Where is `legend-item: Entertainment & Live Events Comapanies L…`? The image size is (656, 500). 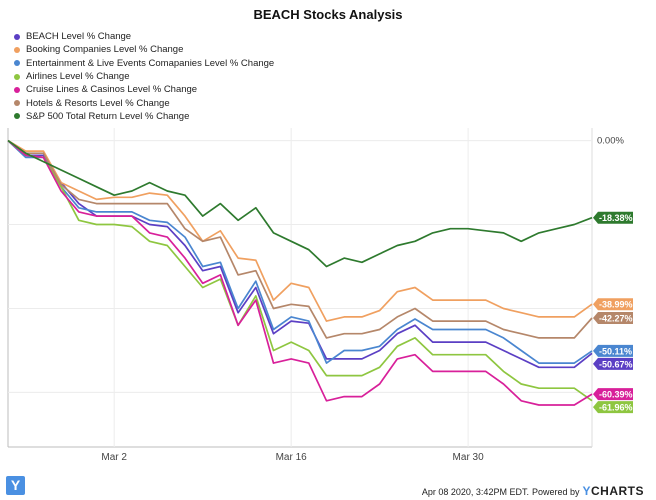
legend-item: Entertainment & Live Events Comapanies L… is located at coordinates (144, 63).